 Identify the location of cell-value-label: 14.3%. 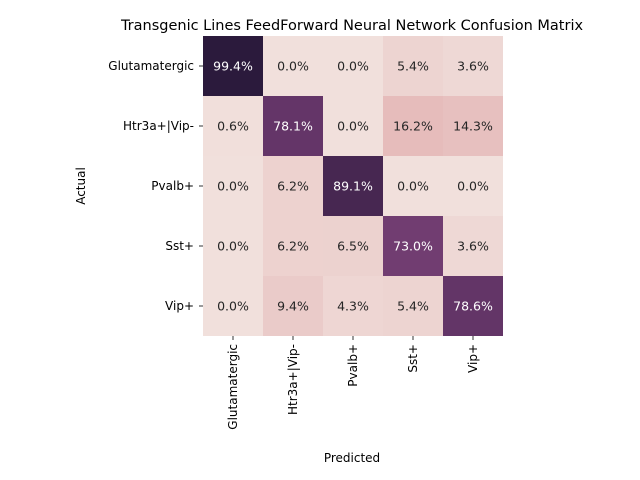
(473, 126).